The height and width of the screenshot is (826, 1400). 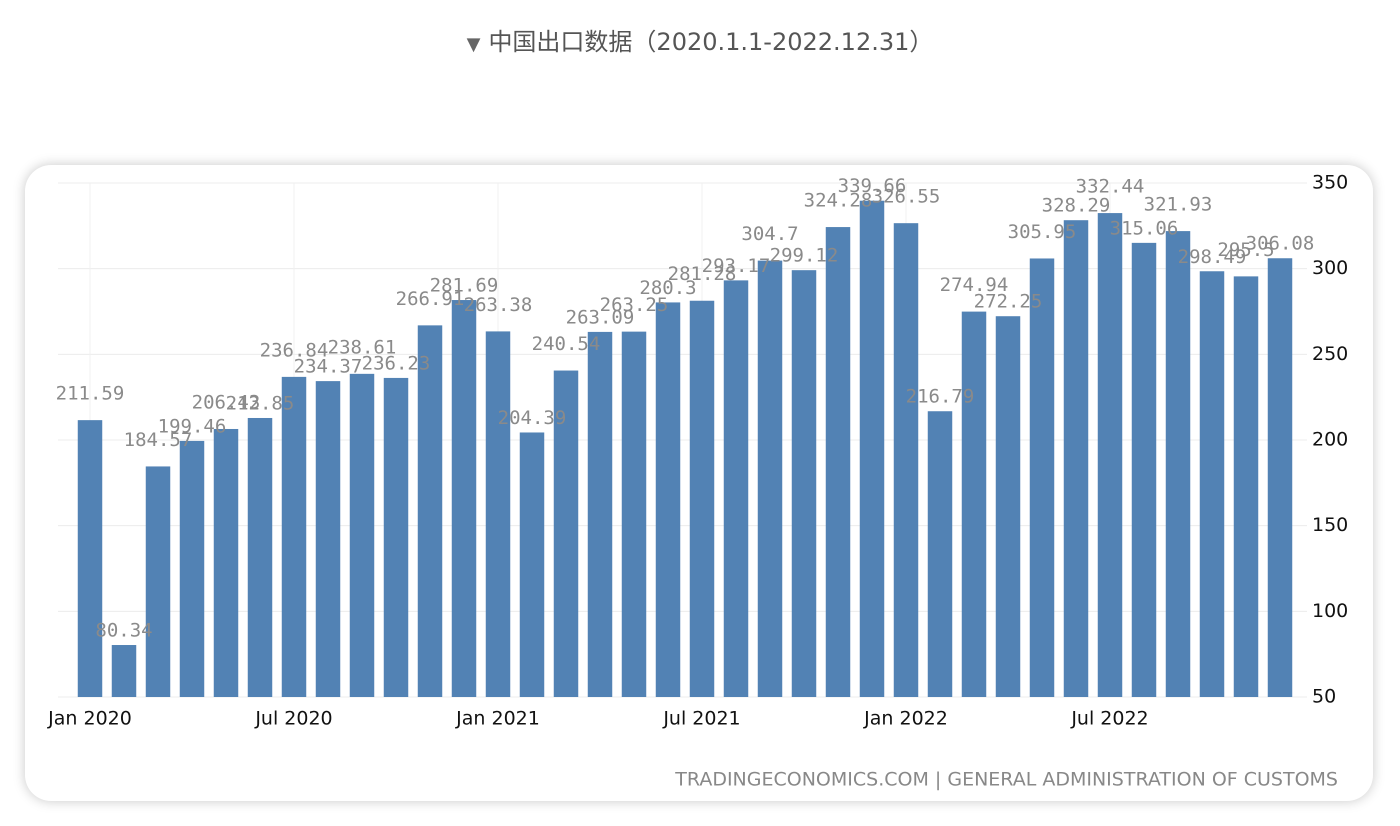 I want to click on data-label: 324.28, so click(x=838, y=201).